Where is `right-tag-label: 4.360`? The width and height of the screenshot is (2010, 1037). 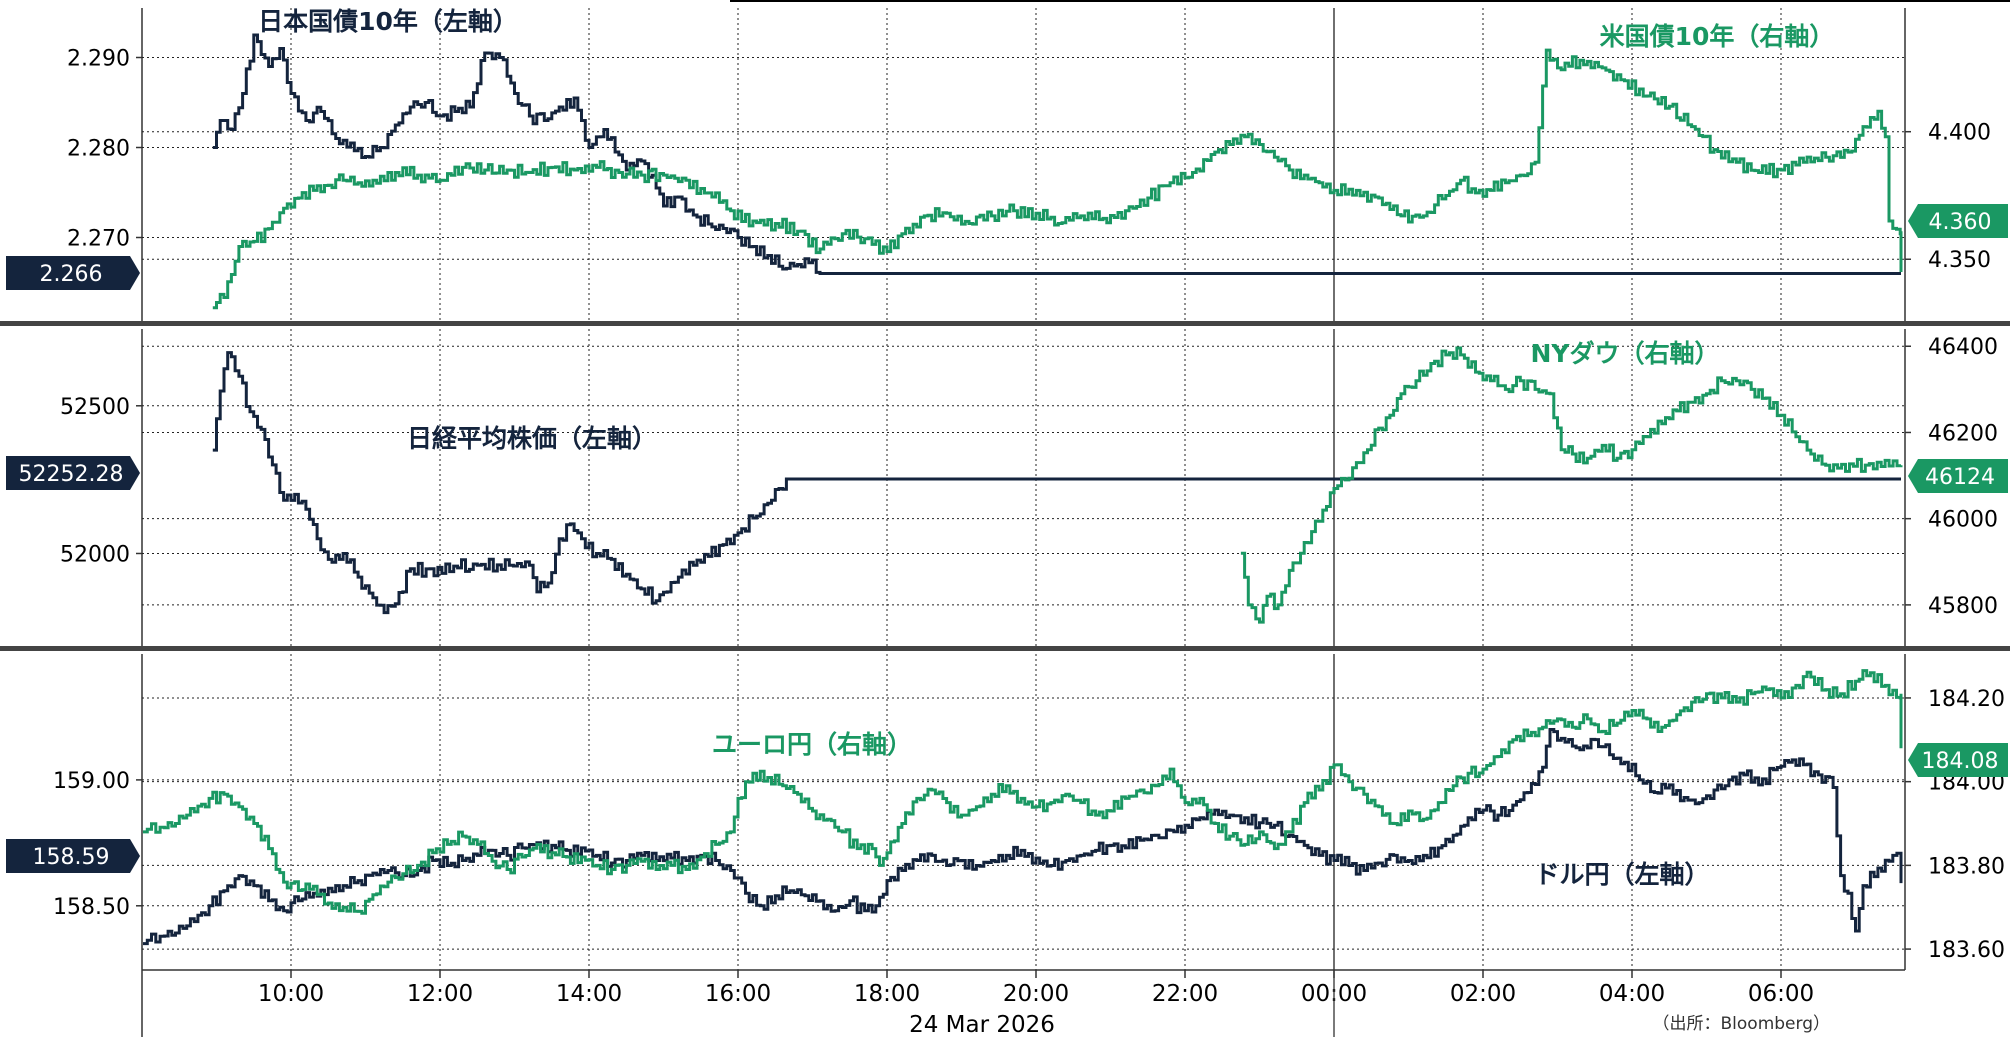
right-tag-label: 4.360 is located at coordinates (1960, 222).